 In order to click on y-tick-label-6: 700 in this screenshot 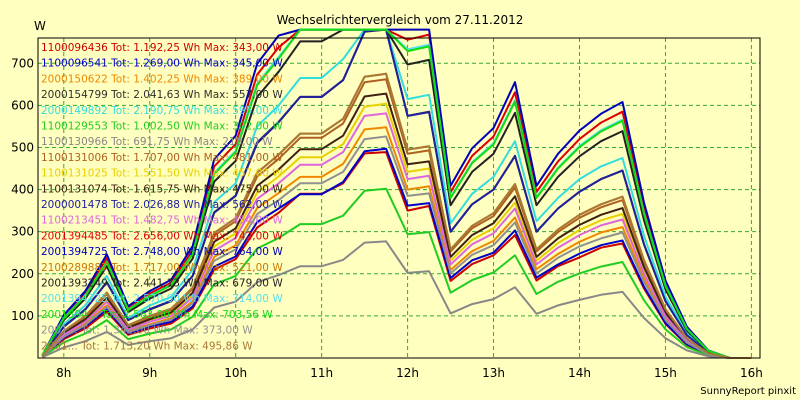, I will do `click(22, 63)`.